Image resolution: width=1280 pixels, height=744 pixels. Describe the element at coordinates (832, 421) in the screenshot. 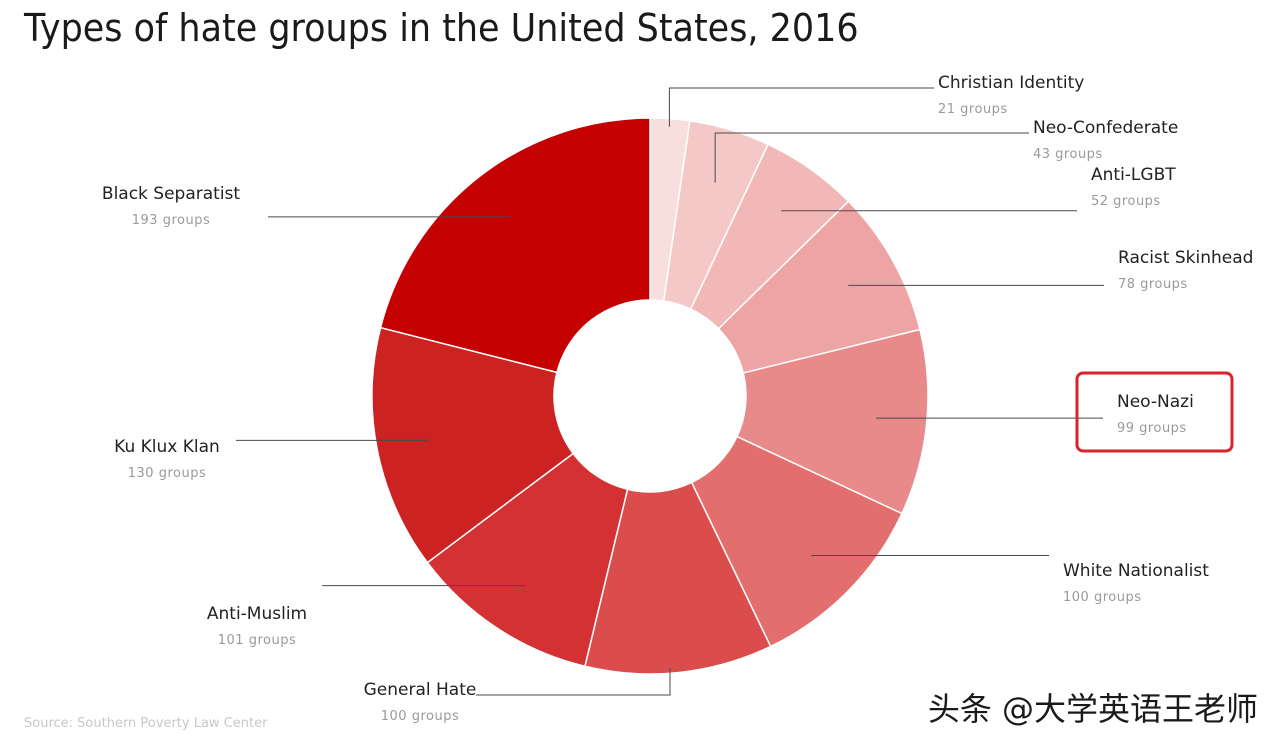

I see `slice-neo-nazi` at that location.